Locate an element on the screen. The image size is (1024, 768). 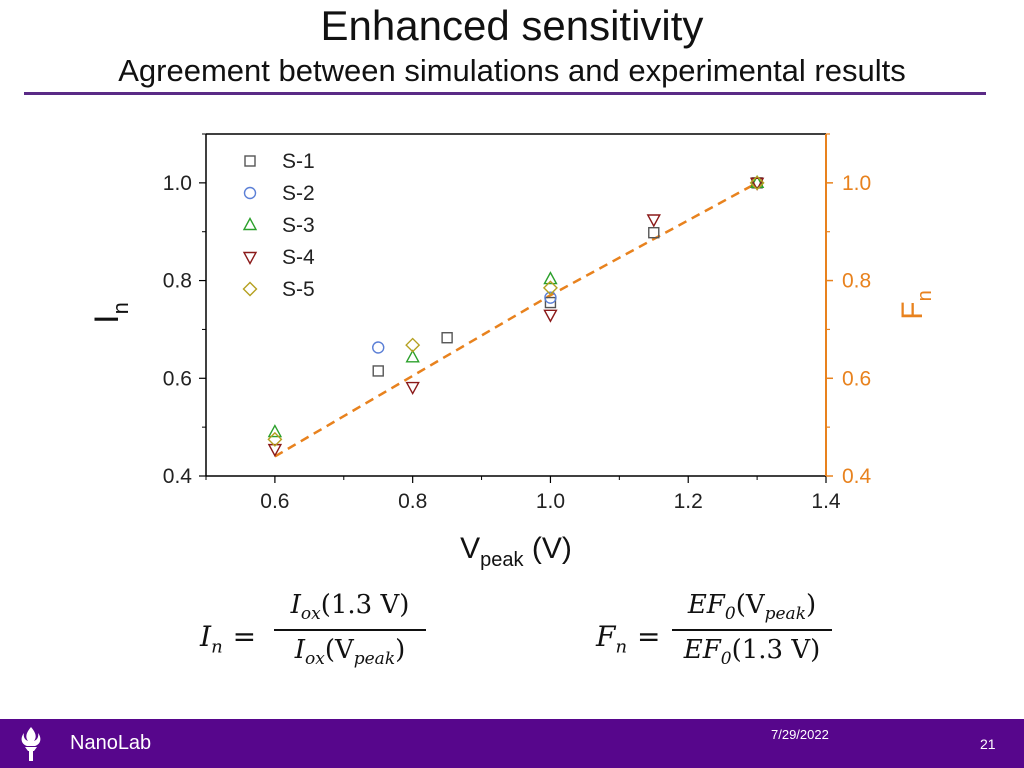
x-tick-label: 1.0 is located at coordinates (550, 501).